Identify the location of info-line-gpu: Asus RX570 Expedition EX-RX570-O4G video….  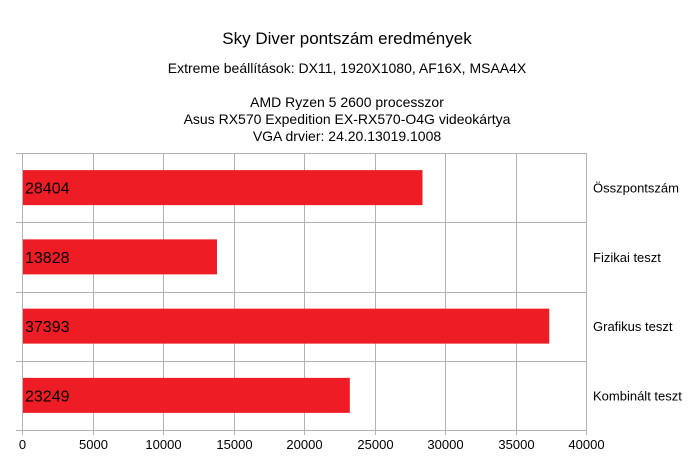
(347, 119).